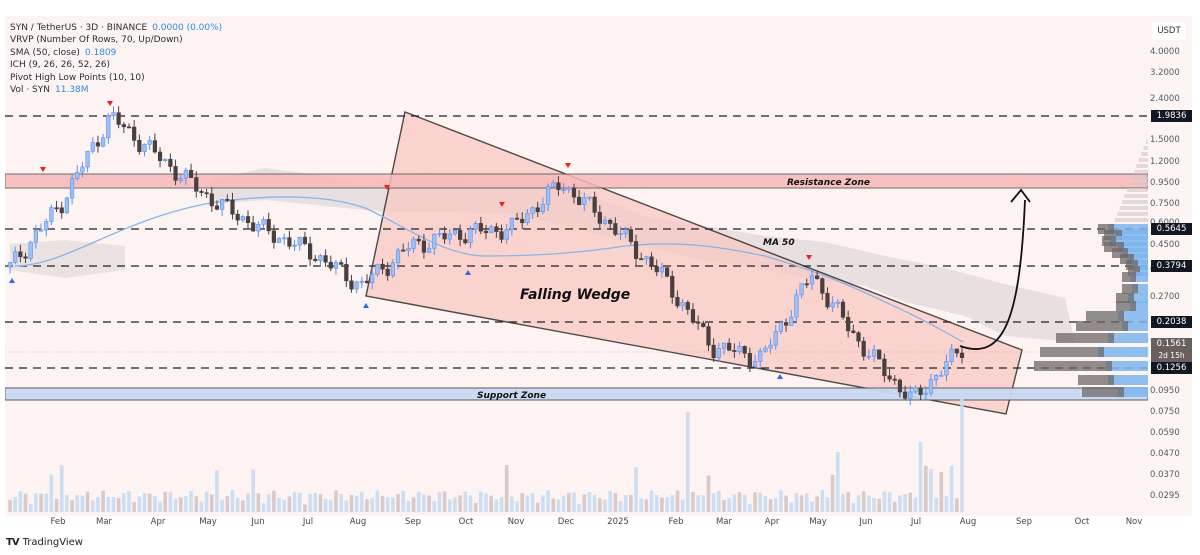 The width and height of the screenshot is (1200, 555). Describe the element at coordinates (992, 274) in the screenshot. I see `breakout-arrow` at that location.